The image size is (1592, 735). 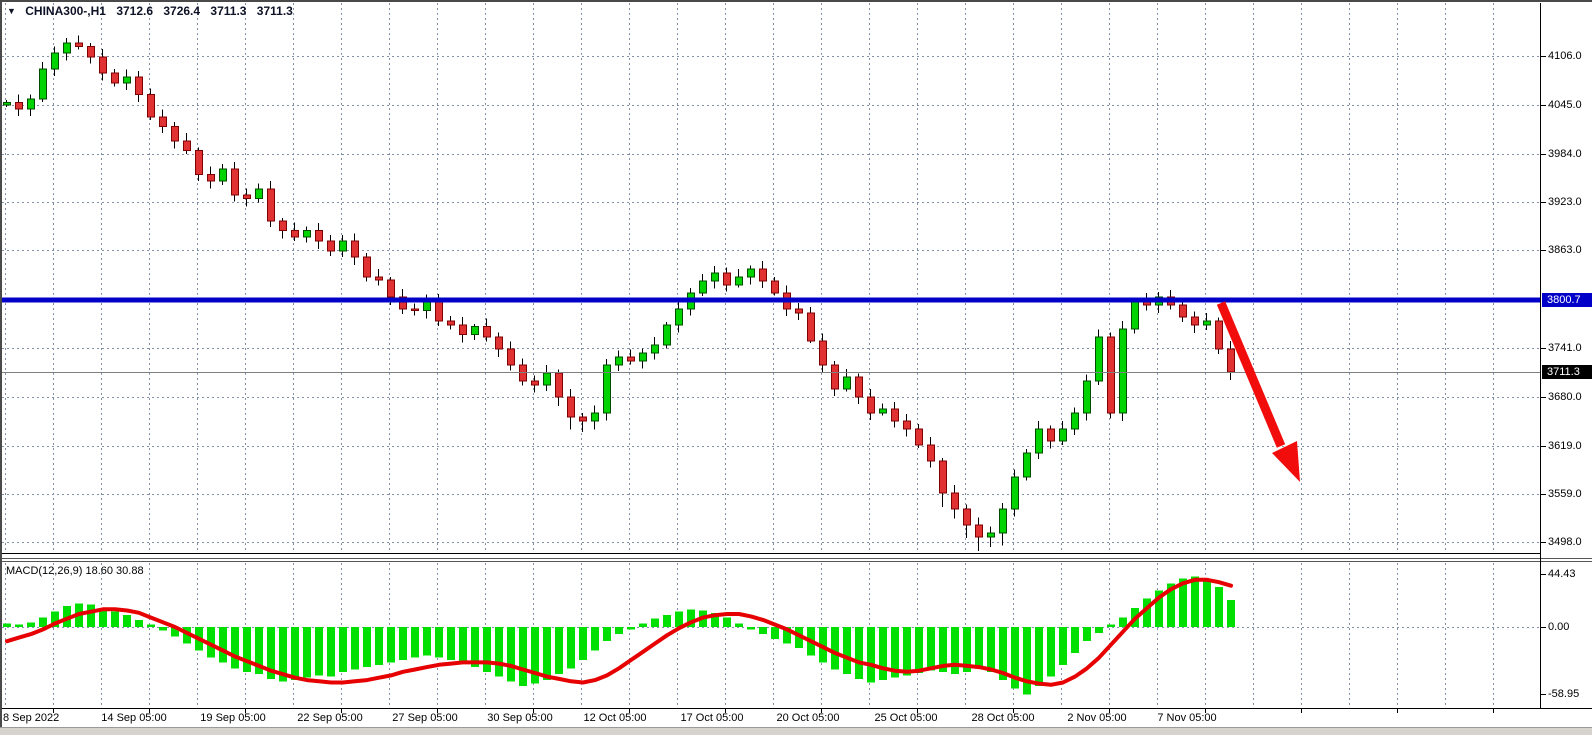 I want to click on price-axis-label: 3863.0, so click(x=1565, y=250).